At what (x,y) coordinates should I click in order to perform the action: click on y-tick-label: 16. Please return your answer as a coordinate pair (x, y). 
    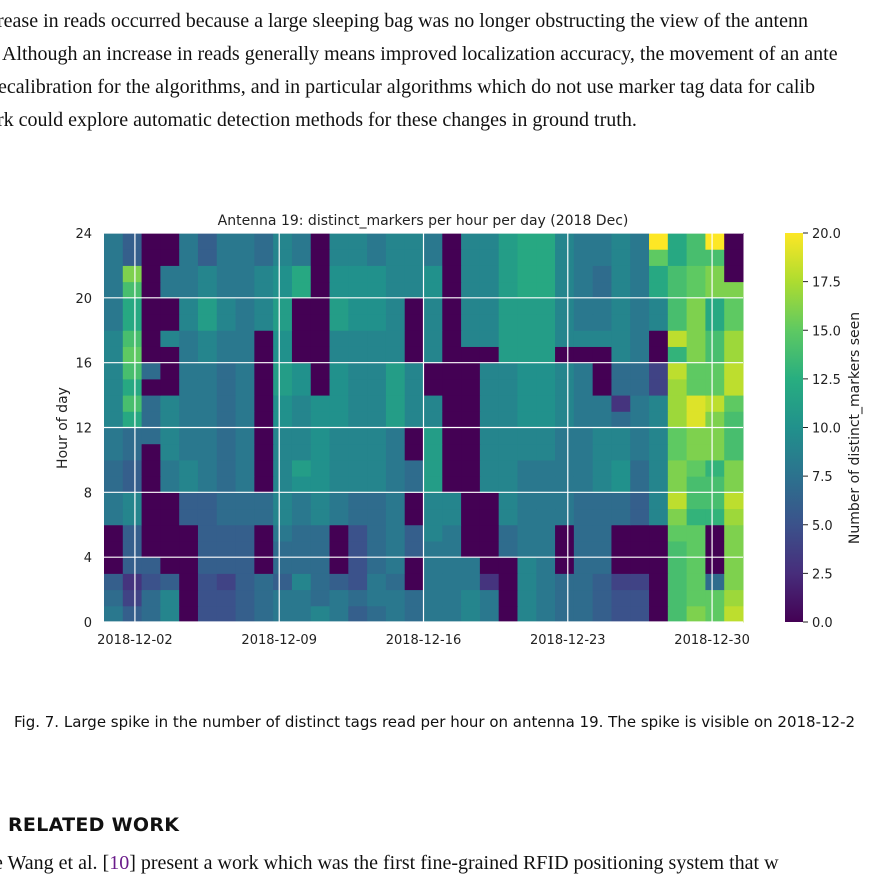
    Looking at the image, I should click on (83, 364).